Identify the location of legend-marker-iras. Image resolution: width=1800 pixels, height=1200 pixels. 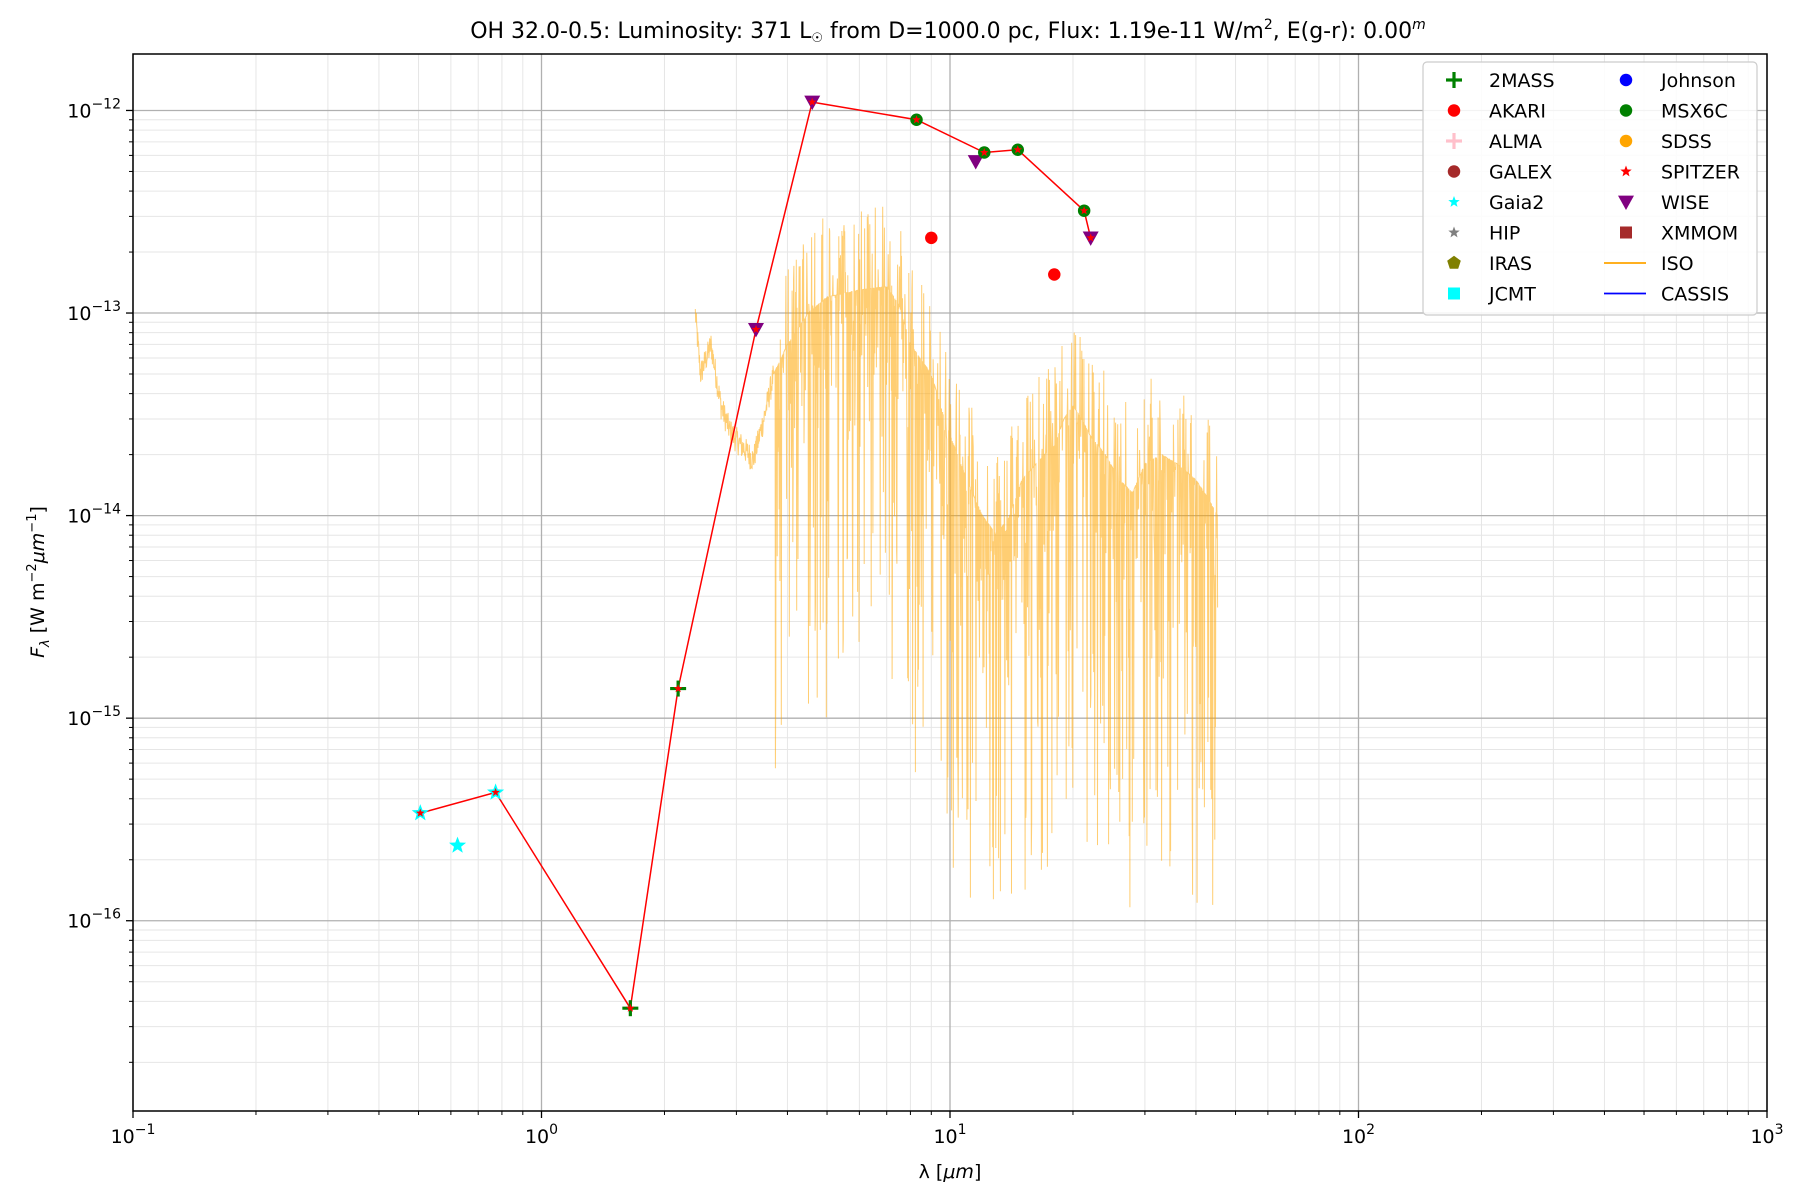
(1454, 262).